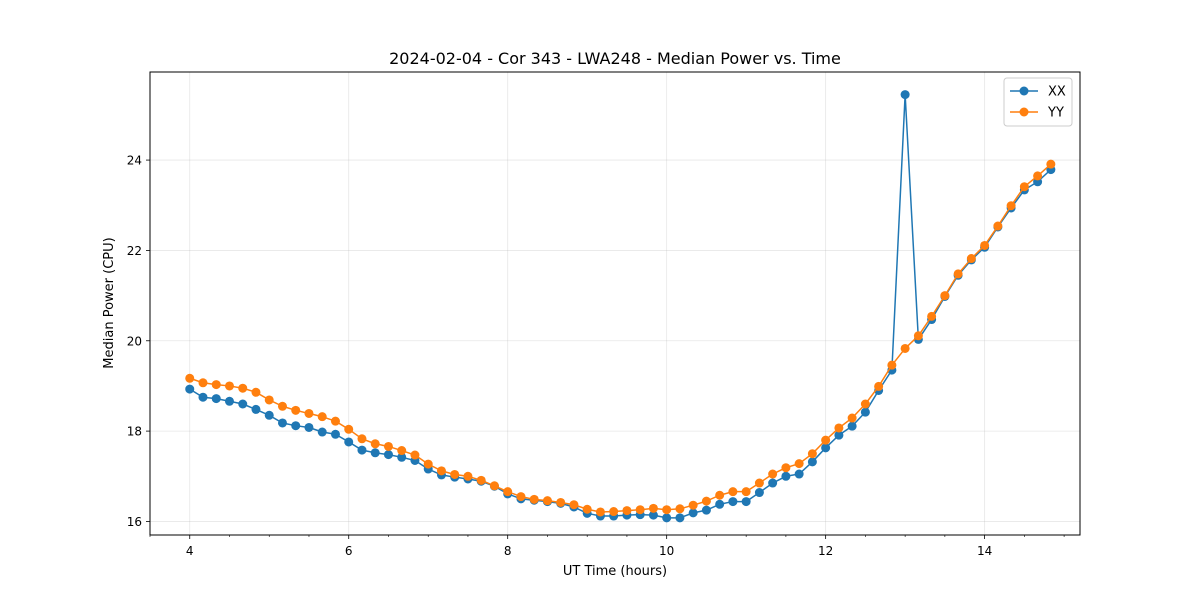  What do you see at coordinates (190, 551) in the screenshot?
I see `x-tick-label: 4` at bounding box center [190, 551].